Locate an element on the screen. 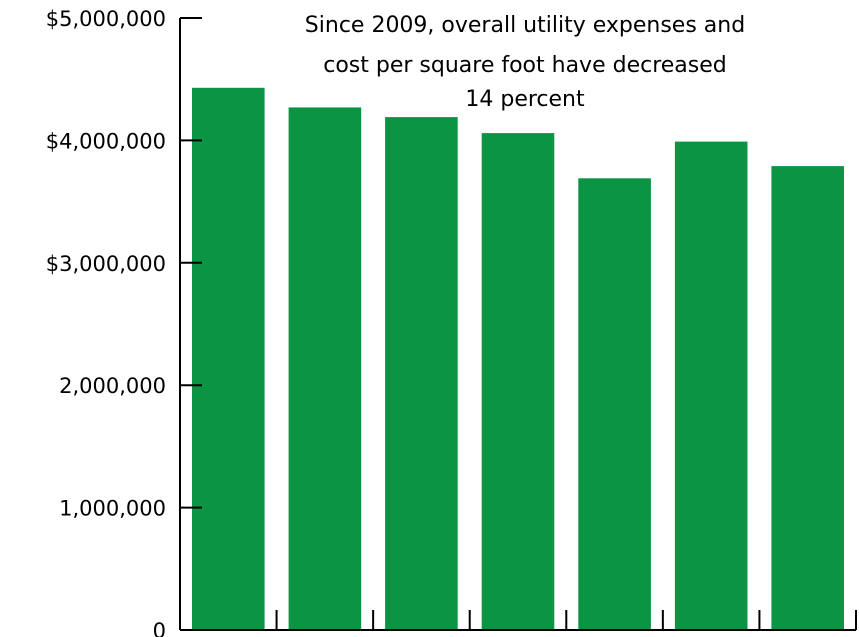  x-ticks-group is located at coordinates (566, 620).